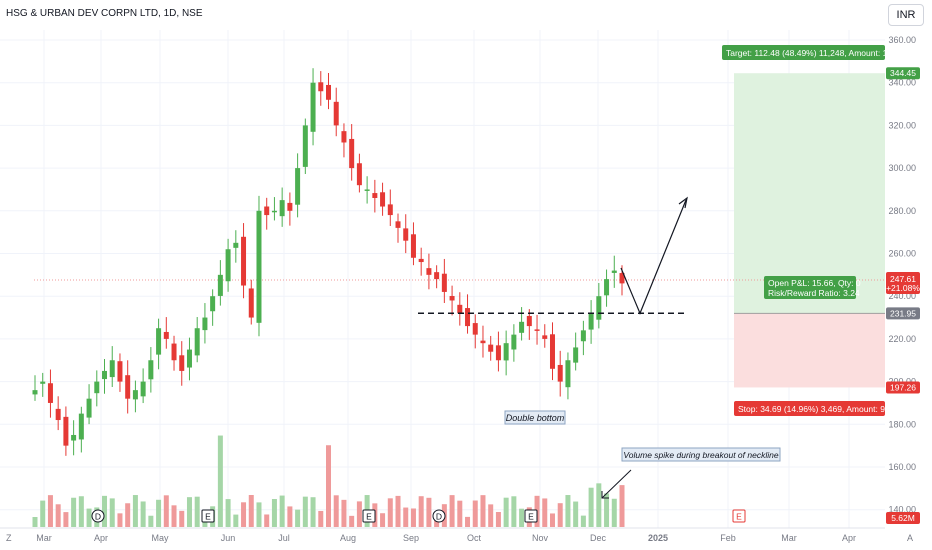 The image size is (932, 550). Describe the element at coordinates (700, 455) in the screenshot. I see `volume-spike-label: Volume spike during breakout of neckline` at that location.